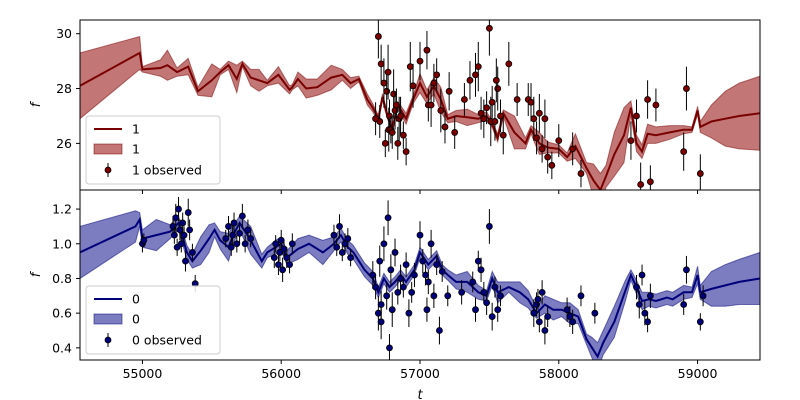 The height and width of the screenshot is (400, 800). What do you see at coordinates (420, 394) in the screenshot?
I see `x-axis-label: t` at bounding box center [420, 394].